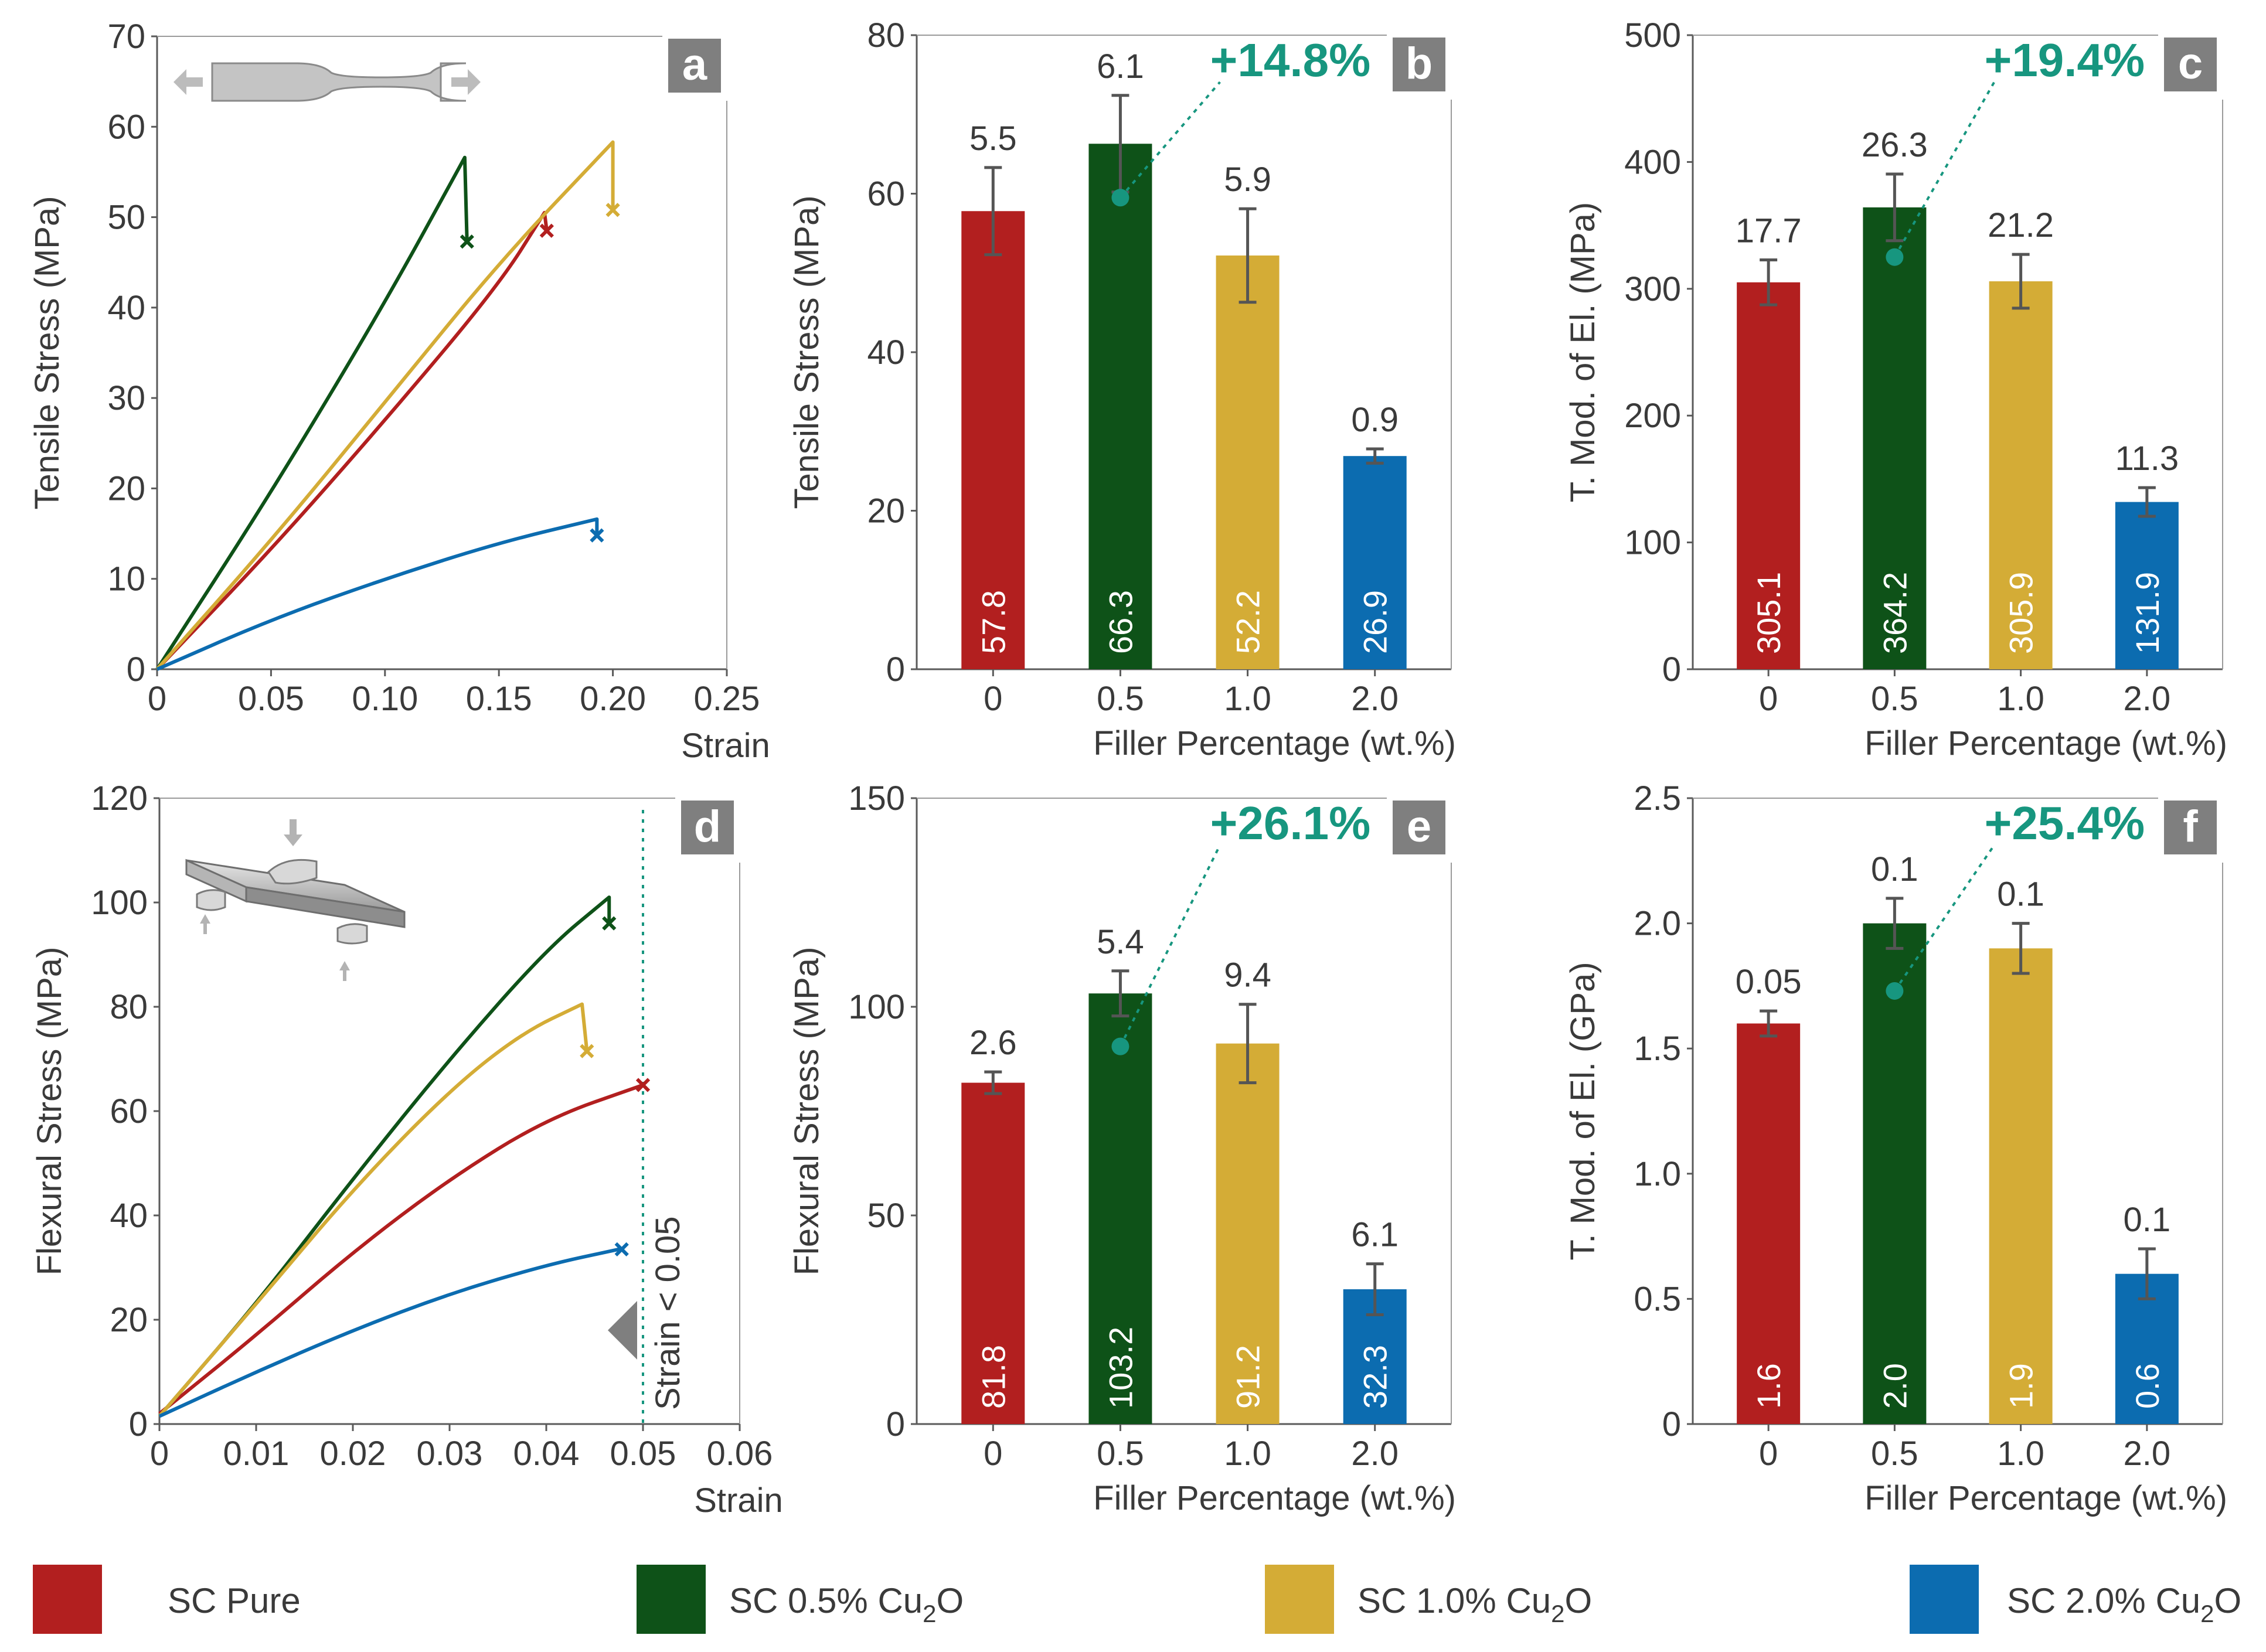 The height and width of the screenshot is (1652, 2266). Describe the element at coordinates (1657, 1299) in the screenshot. I see `y-tick-label: 0.5` at that location.